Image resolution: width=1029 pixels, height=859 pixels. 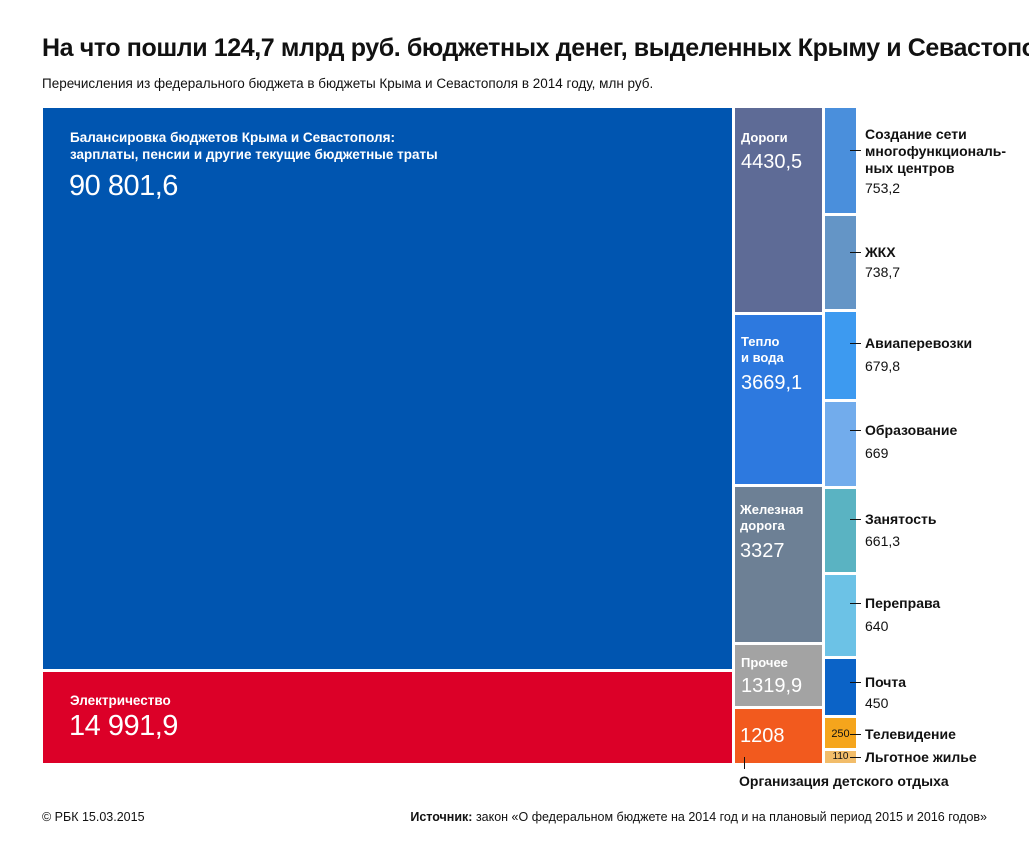 I want to click on tile-housing-pref: 110, so click(x=840, y=757).